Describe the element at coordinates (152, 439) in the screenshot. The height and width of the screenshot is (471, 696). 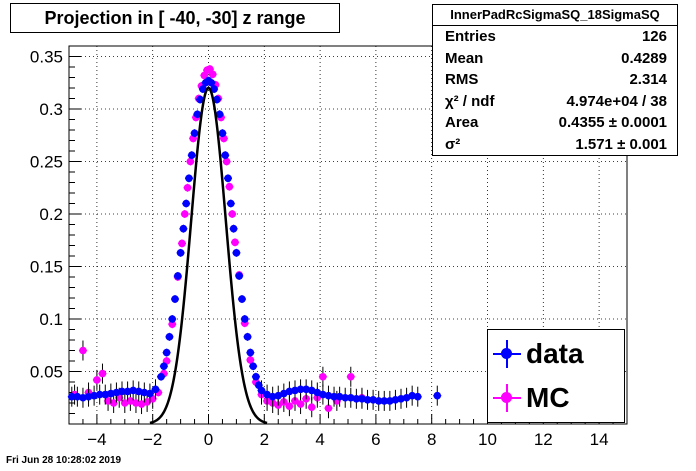
I see `x-tick-label: −2` at that location.